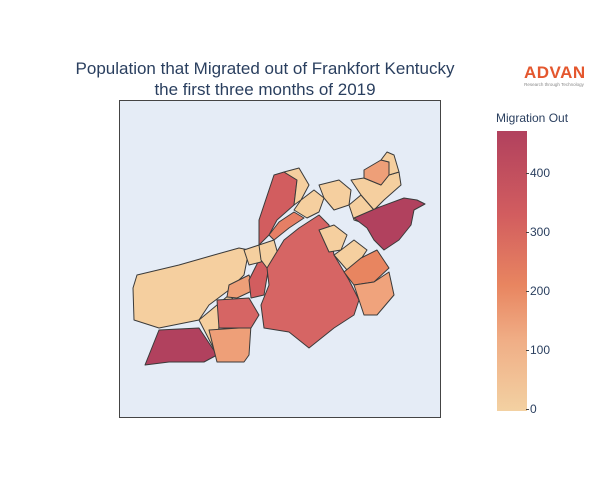 The height and width of the screenshot is (500, 600). Describe the element at coordinates (538, 291) in the screenshot. I see `colorbar-tick-200: 200` at that location.